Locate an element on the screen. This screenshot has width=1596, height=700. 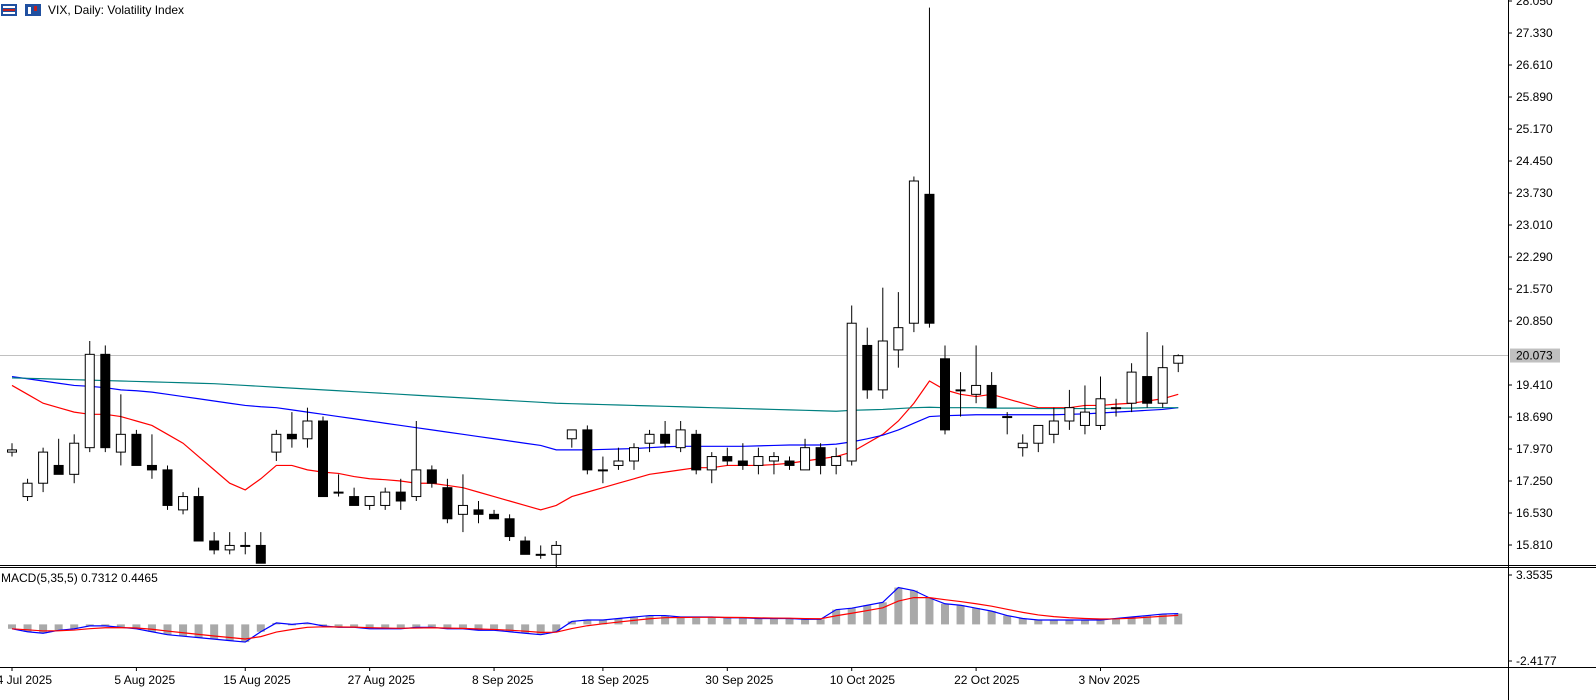
time-tick-label: 15 Aug 2025 is located at coordinates (257, 680).